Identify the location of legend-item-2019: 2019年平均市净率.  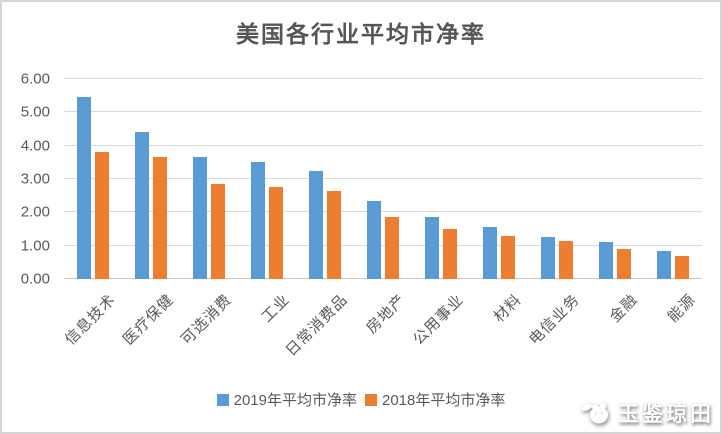
(286, 399).